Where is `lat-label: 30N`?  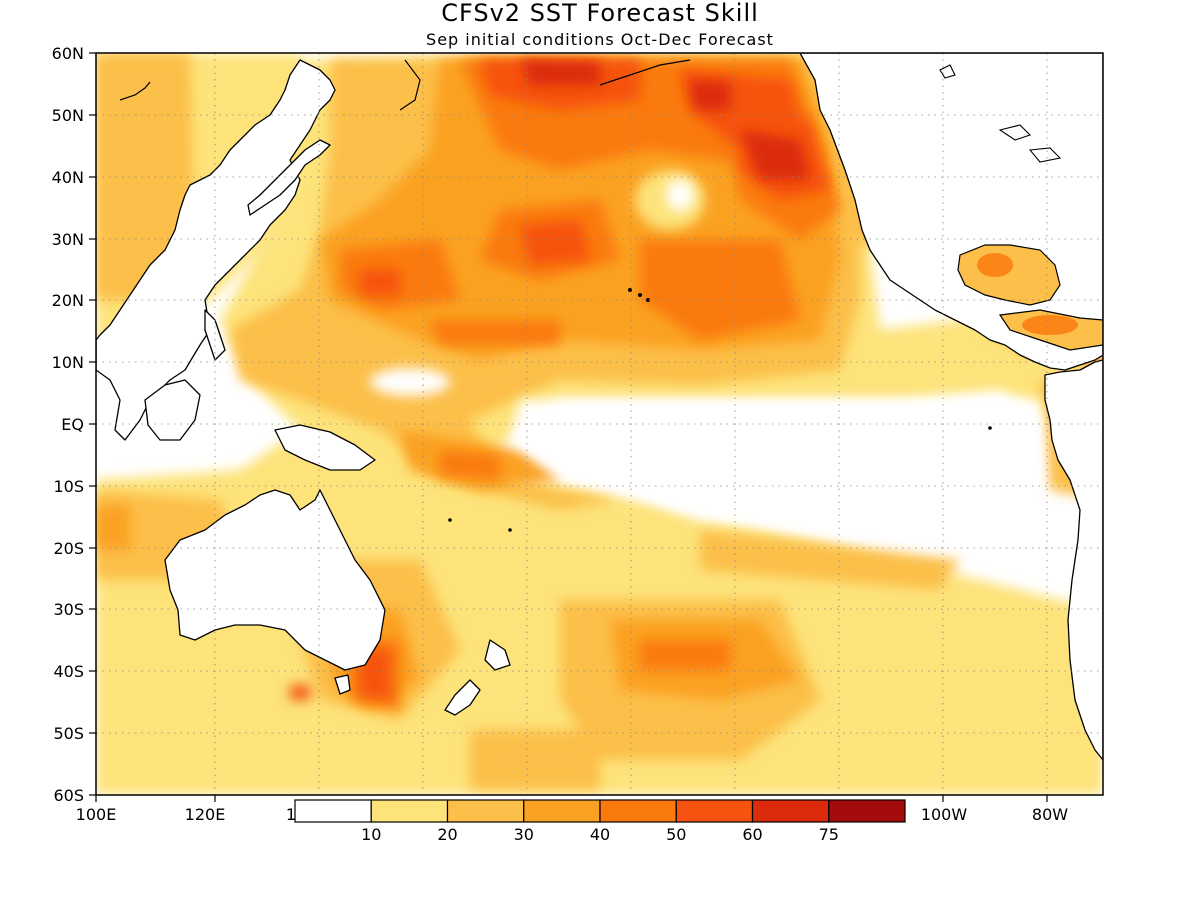
lat-label: 30N is located at coordinates (68, 239).